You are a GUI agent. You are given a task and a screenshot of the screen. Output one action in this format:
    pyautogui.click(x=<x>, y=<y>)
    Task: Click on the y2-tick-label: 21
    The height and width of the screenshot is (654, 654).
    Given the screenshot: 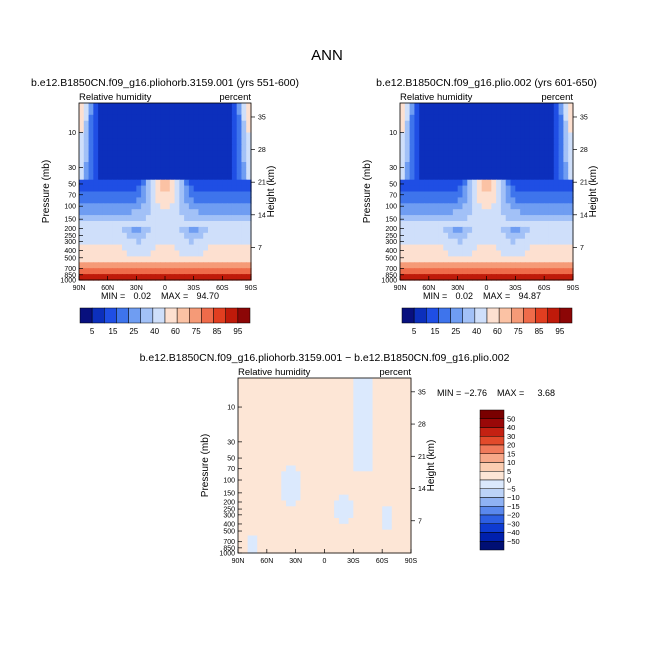 What is the action you would take?
    pyautogui.click(x=262, y=183)
    